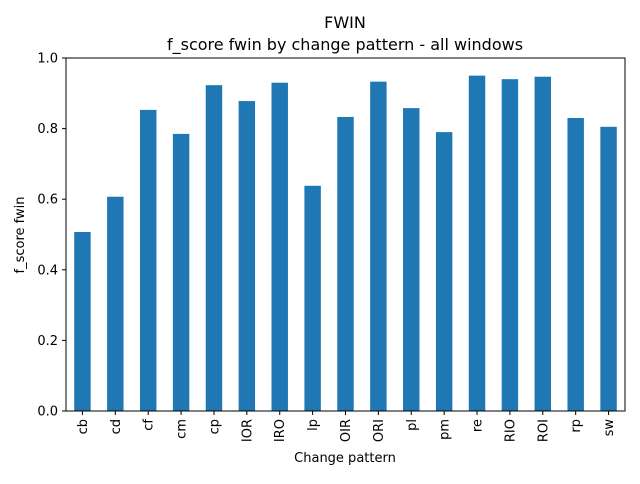  I want to click on bar-re, so click(477, 243).